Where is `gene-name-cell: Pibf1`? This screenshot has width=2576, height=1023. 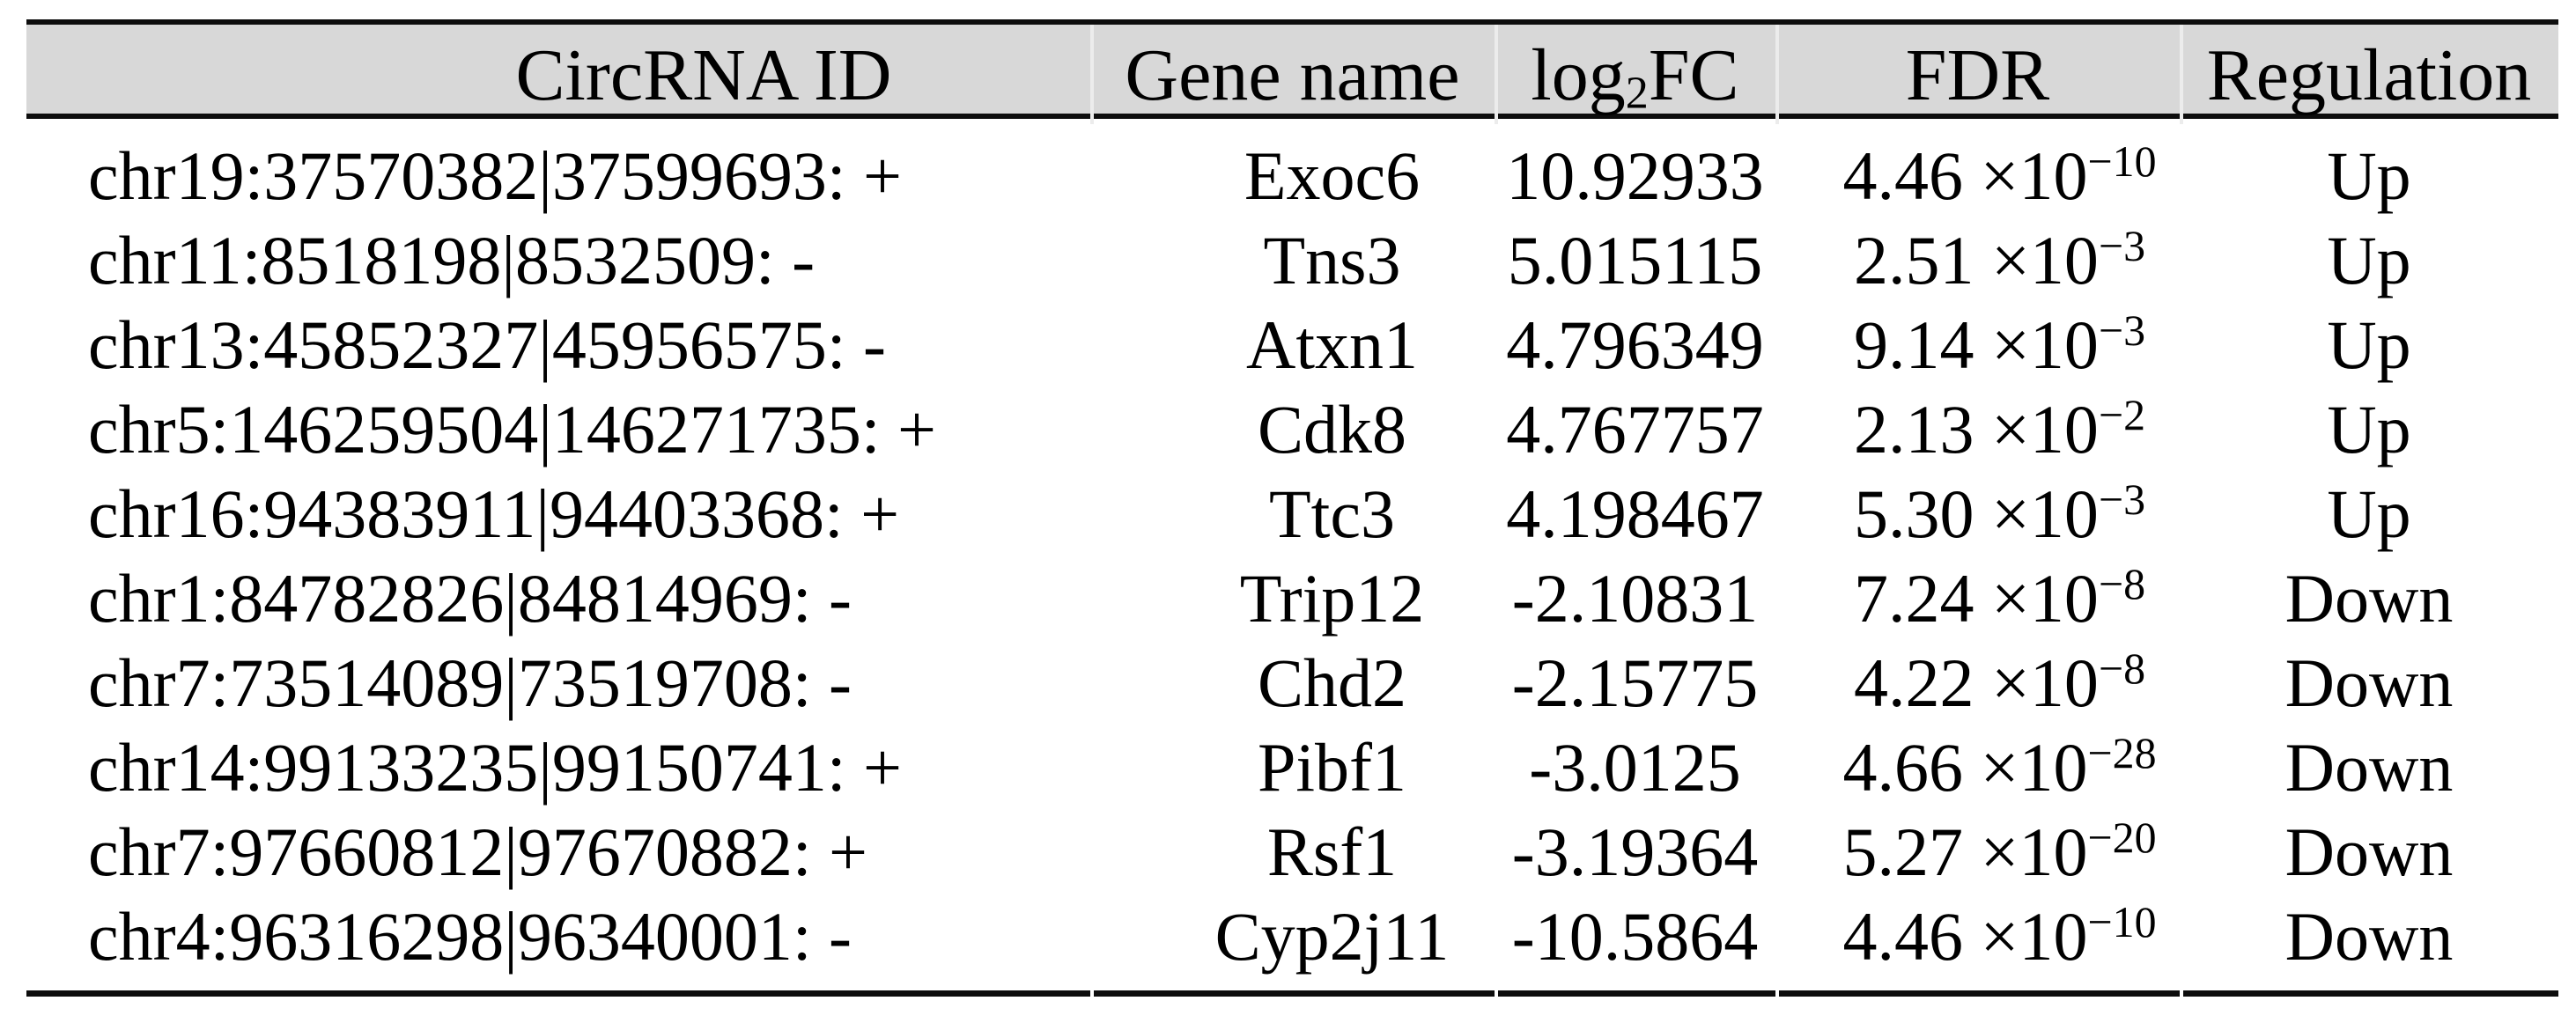
gene-name-cell: Pibf1 is located at coordinates (1332, 768).